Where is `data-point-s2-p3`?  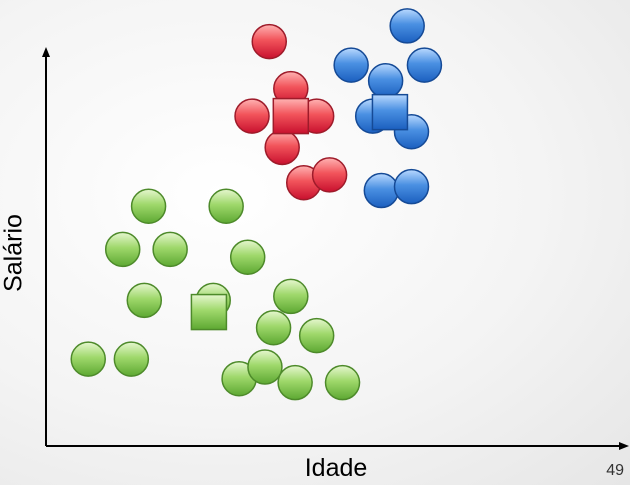 data-point-s2-p3 is located at coordinates (170, 249).